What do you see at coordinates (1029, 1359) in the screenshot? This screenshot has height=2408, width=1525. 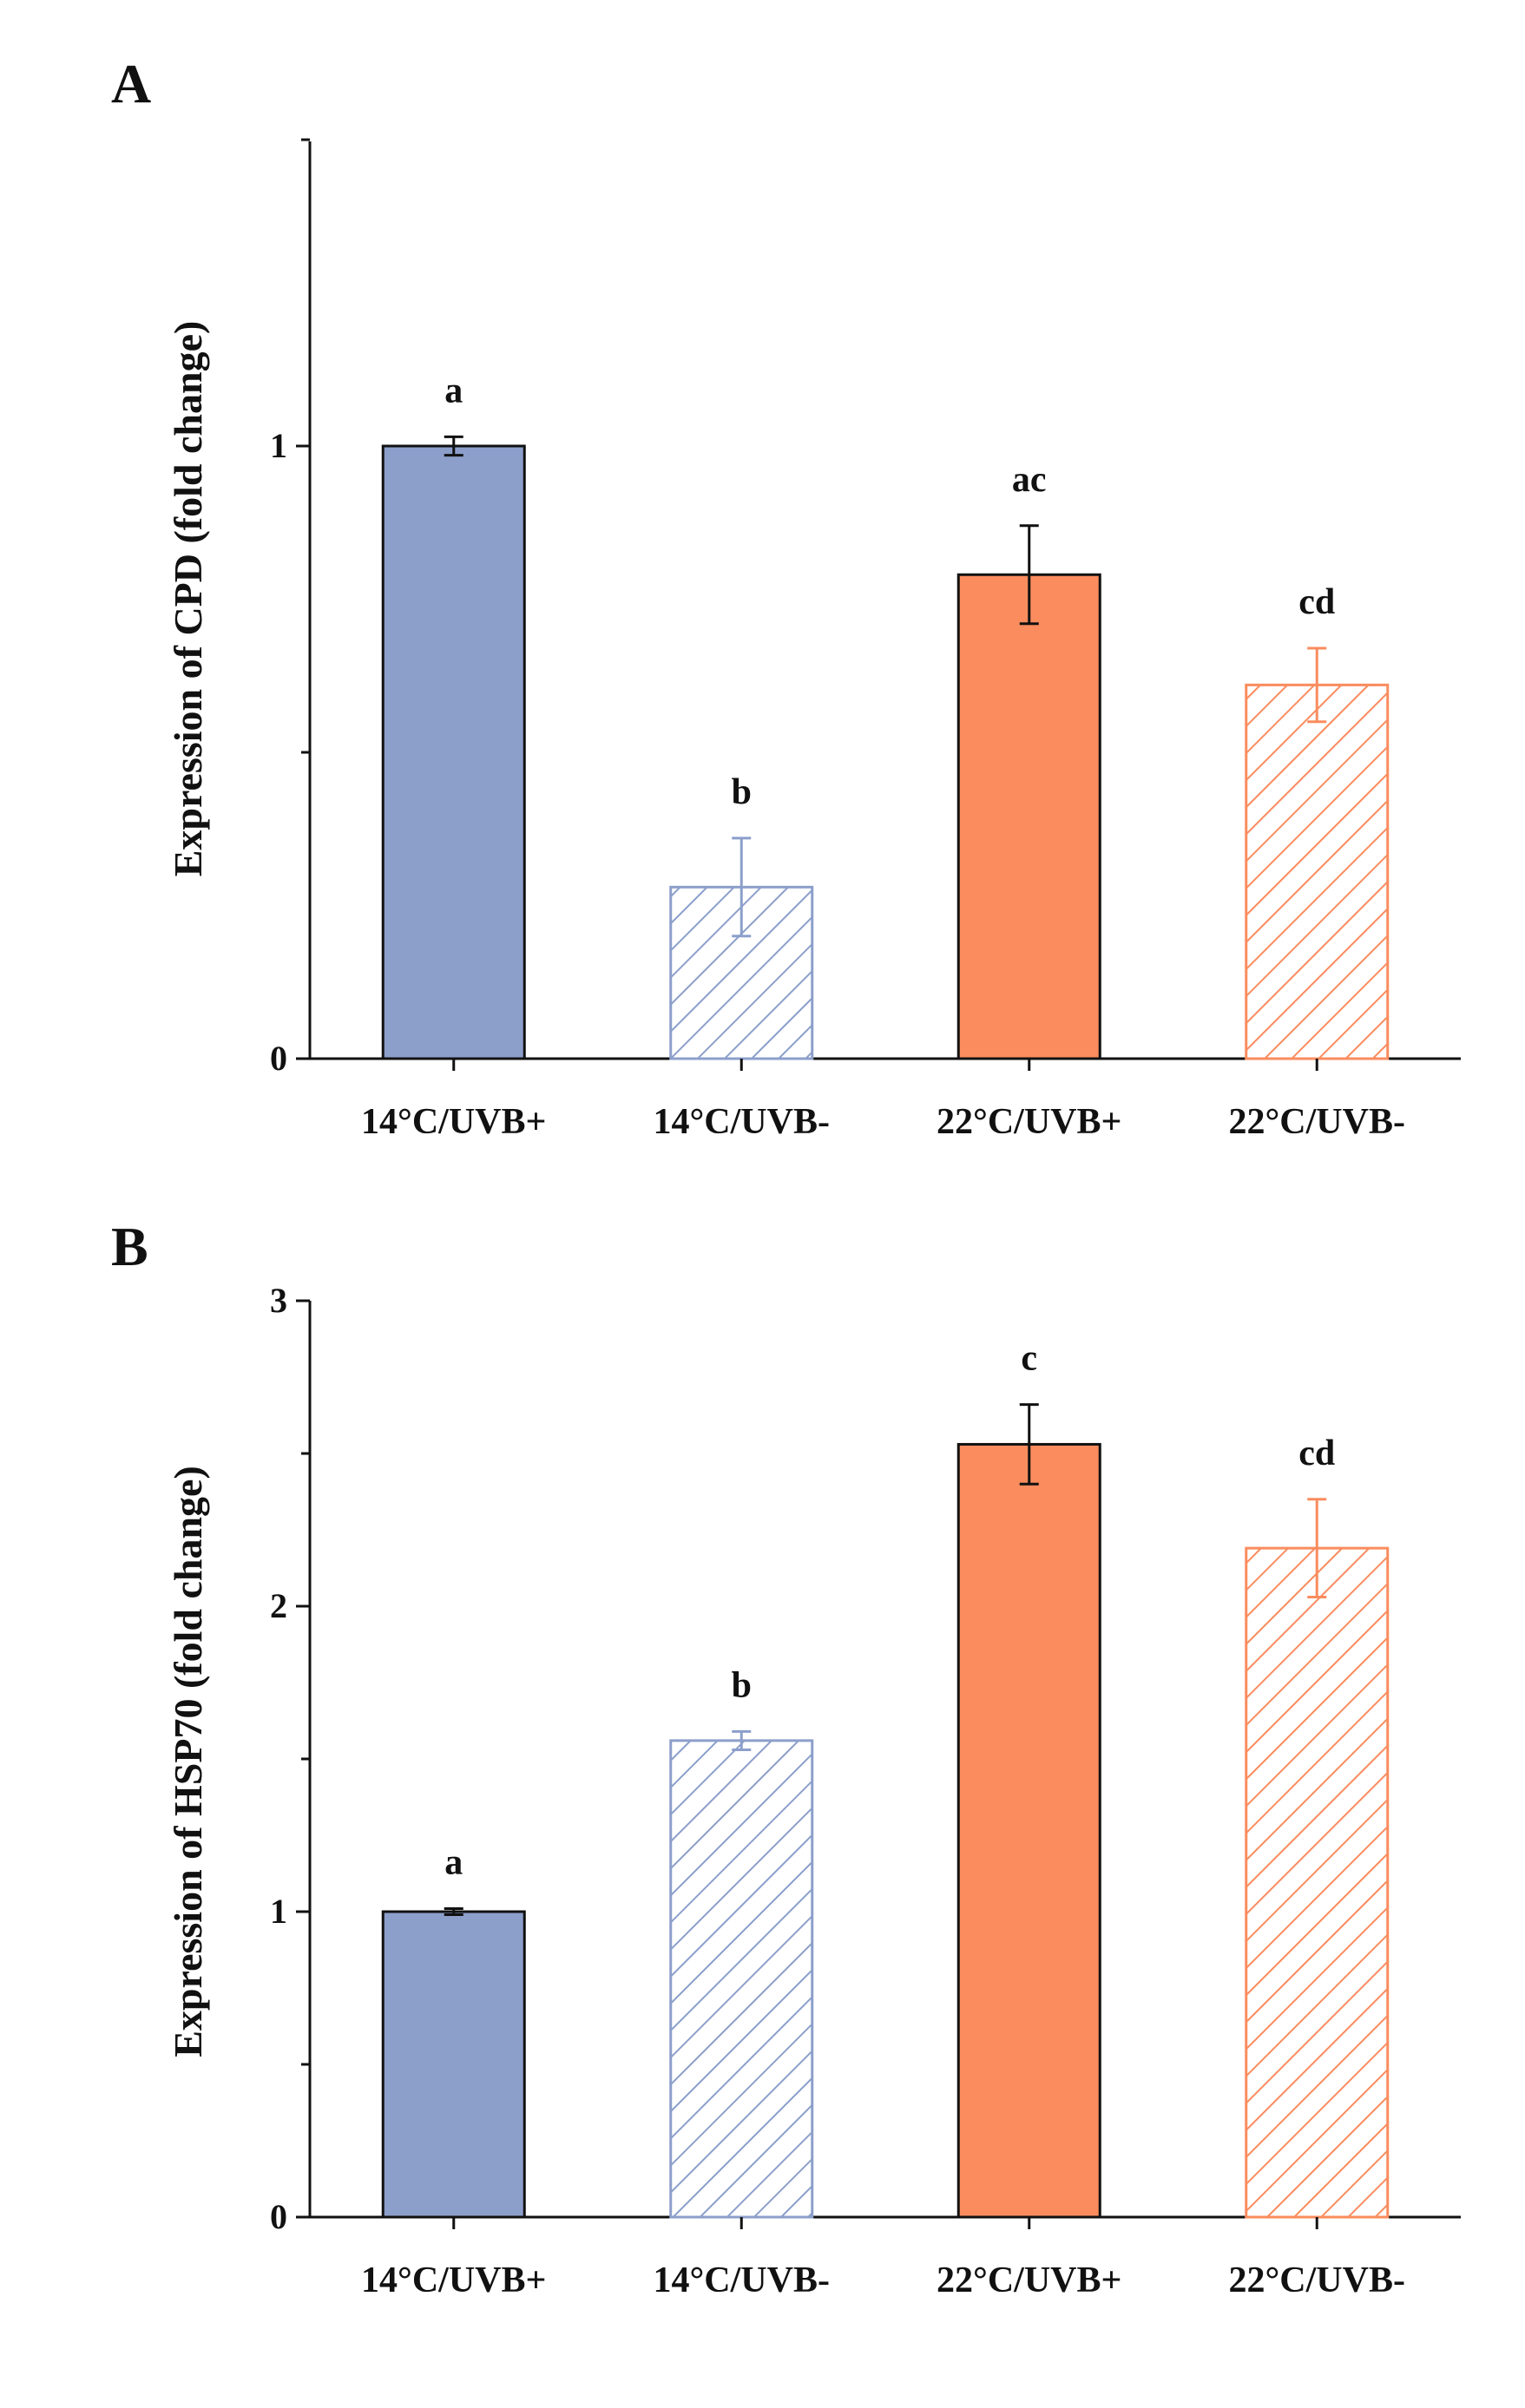 I see `significance-label: c` at bounding box center [1029, 1359].